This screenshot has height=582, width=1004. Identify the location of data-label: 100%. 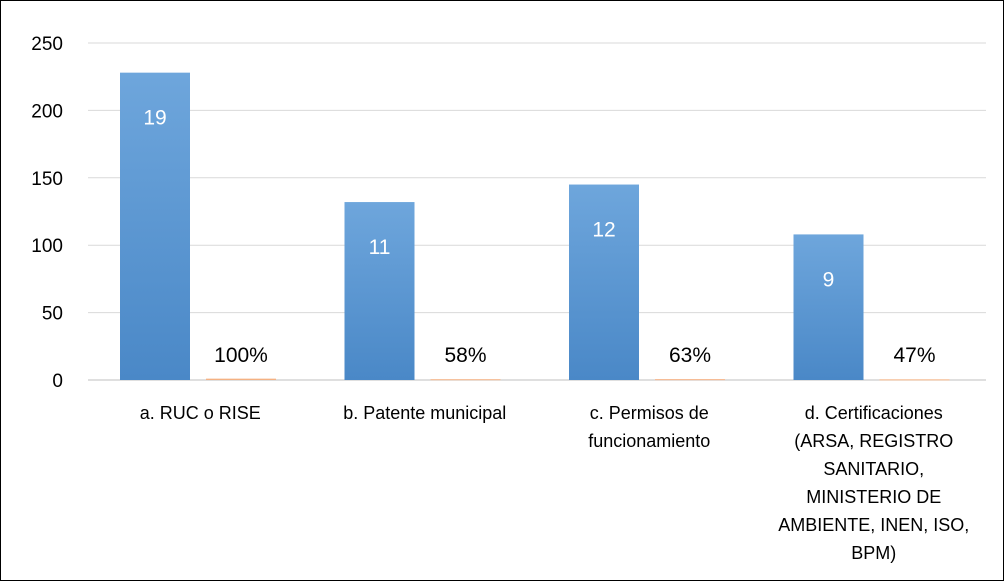
(241, 355).